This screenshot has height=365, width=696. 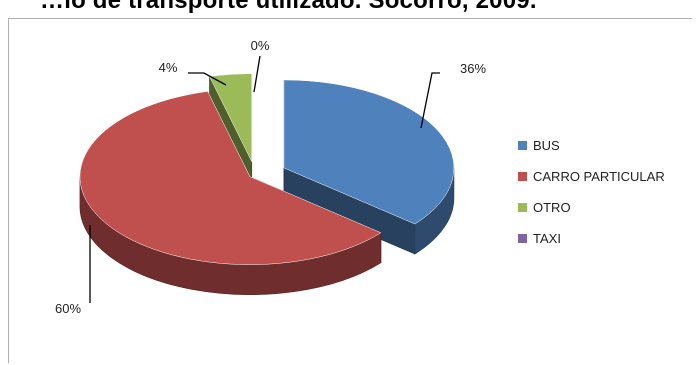 I want to click on data-label-taxi: 0%, so click(x=260, y=45).